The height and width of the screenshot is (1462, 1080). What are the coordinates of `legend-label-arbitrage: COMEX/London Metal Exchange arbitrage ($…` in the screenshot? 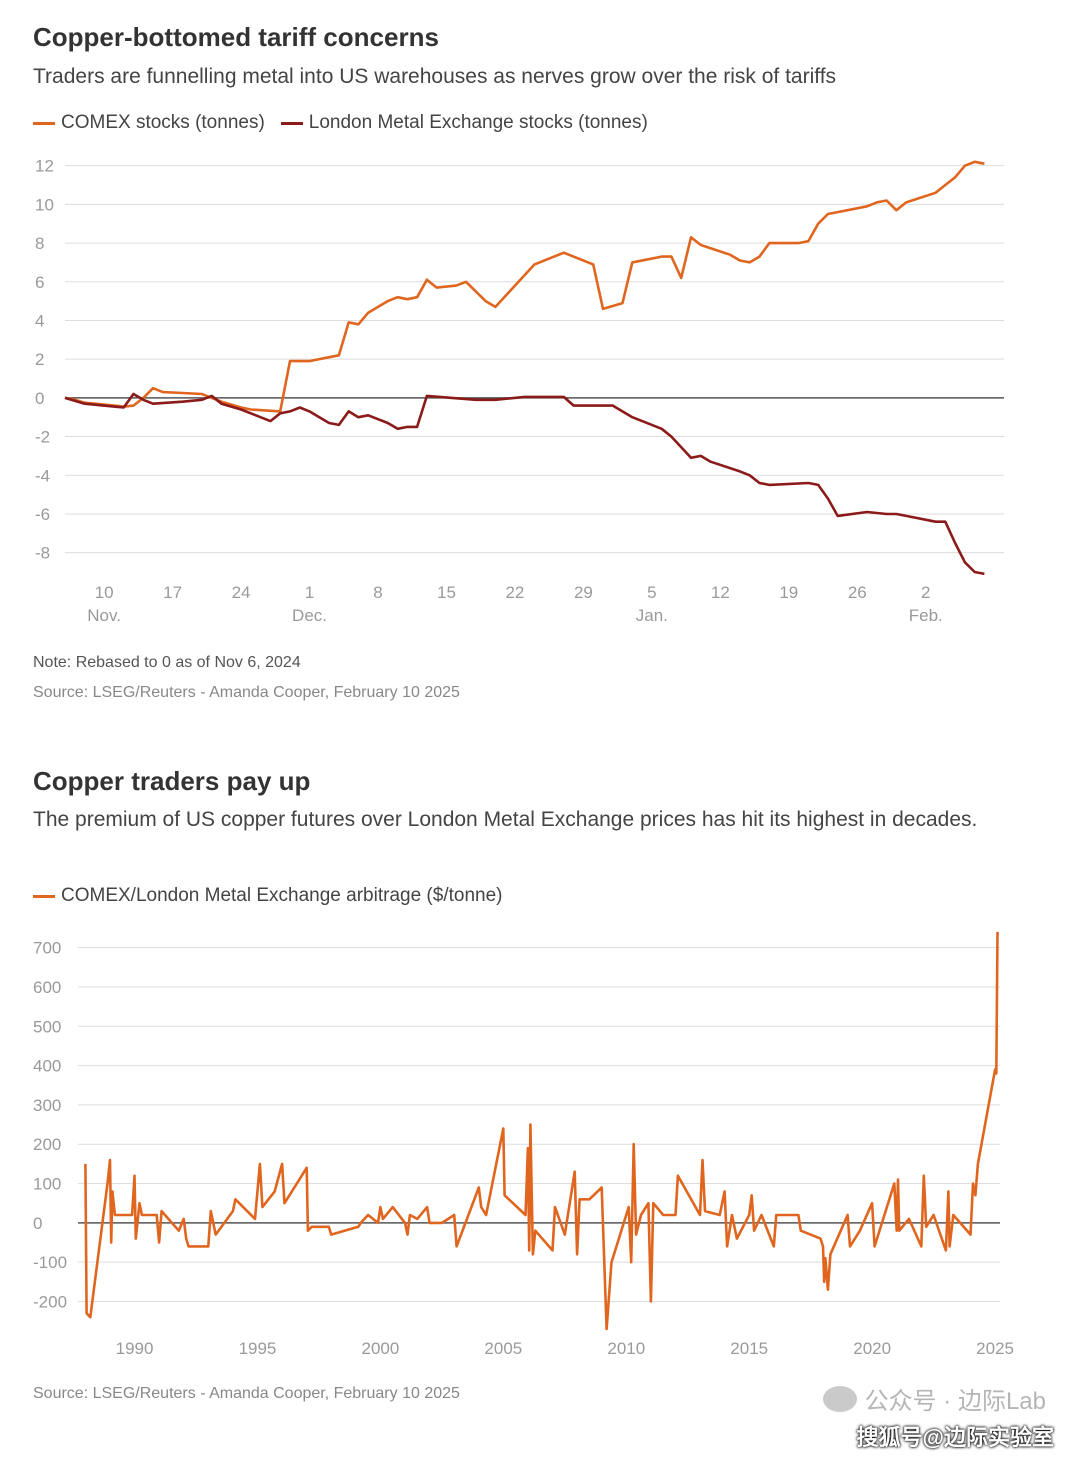 It's located at (282, 895).